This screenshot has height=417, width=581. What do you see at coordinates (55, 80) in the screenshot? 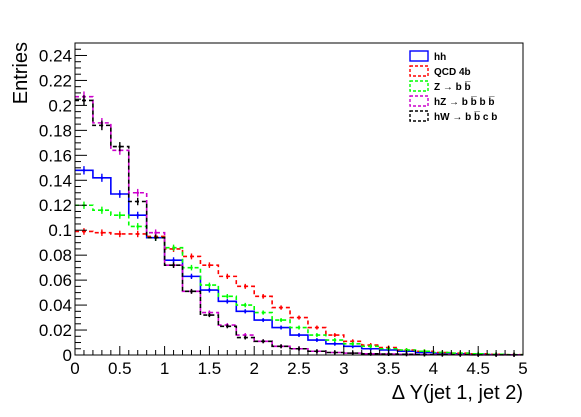
I see `y-tick-label: 0.22` at bounding box center [55, 80].